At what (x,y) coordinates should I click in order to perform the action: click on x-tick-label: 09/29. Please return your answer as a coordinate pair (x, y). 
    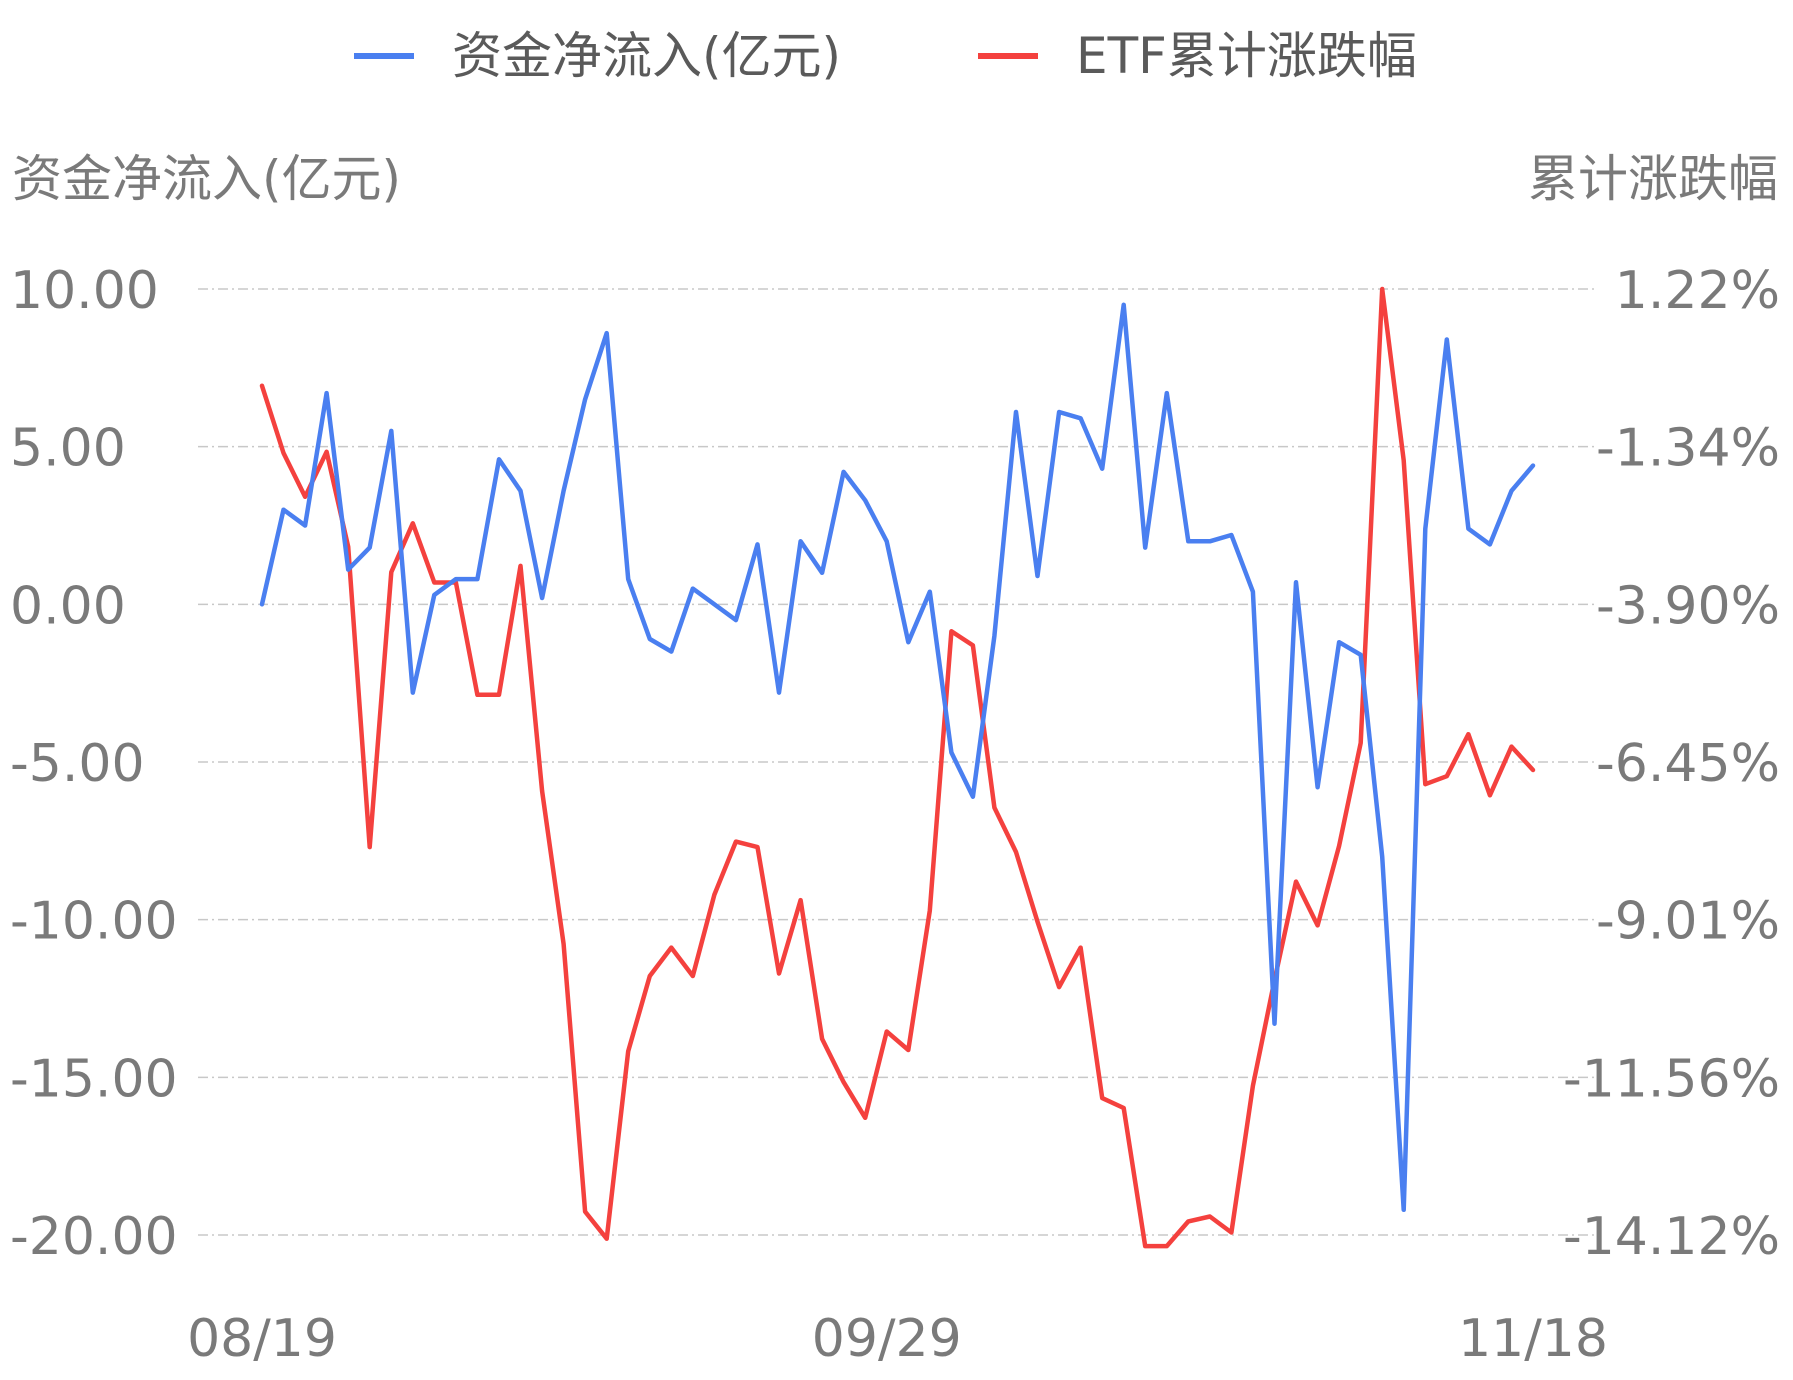
    Looking at the image, I should click on (887, 1339).